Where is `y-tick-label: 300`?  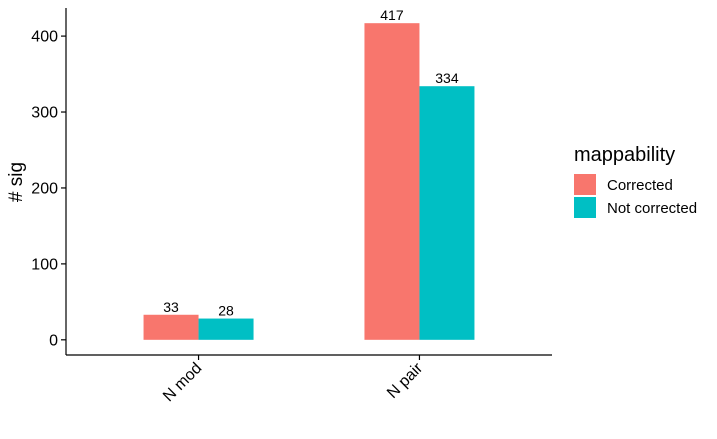
y-tick-label: 300 is located at coordinates (44, 113).